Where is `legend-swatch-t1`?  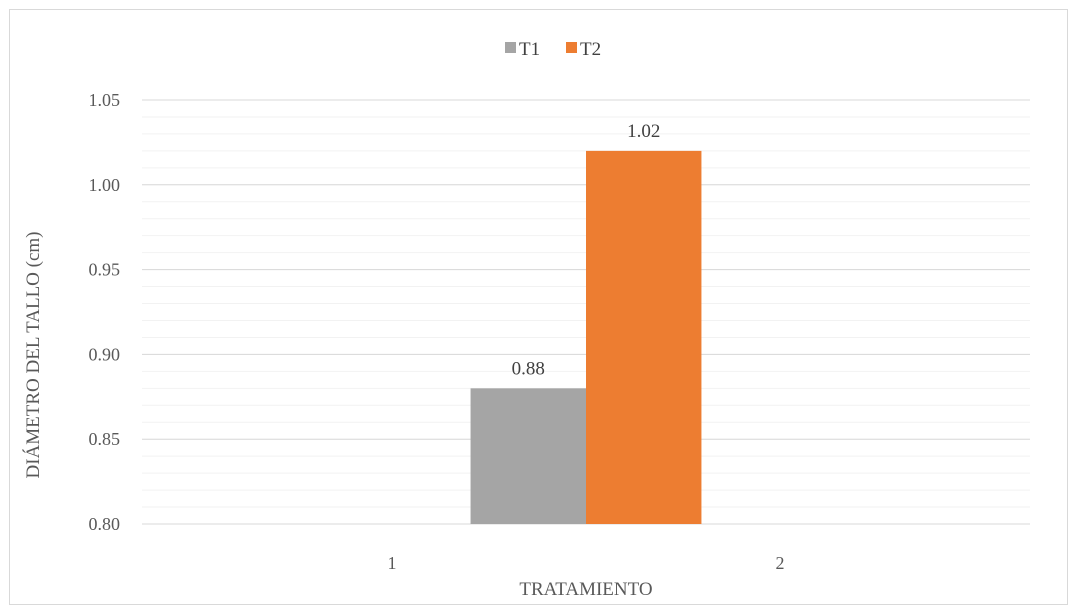 legend-swatch-t1 is located at coordinates (510, 47).